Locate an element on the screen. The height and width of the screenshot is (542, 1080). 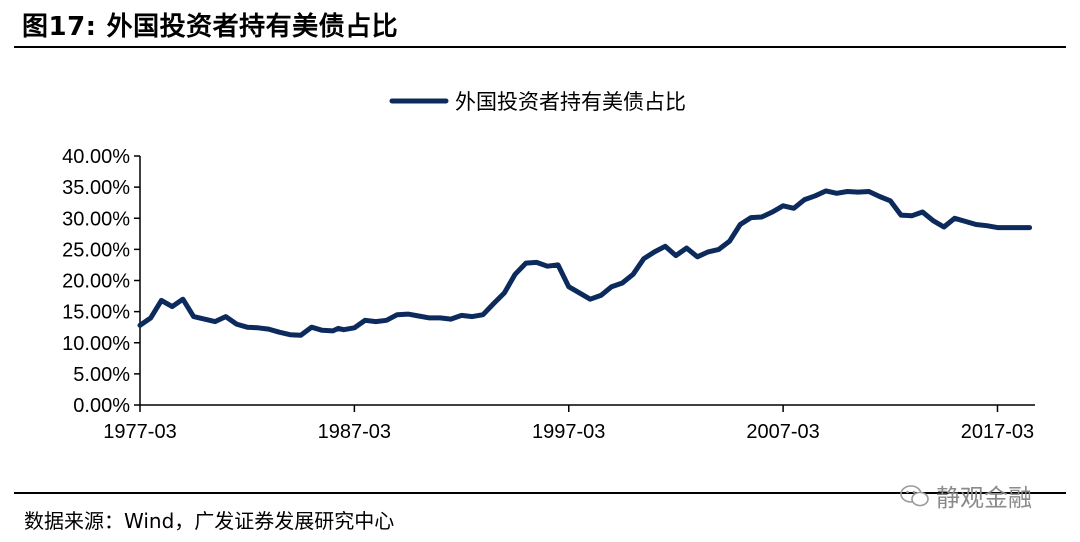
x-tick-label: 2007-03 is located at coordinates (782, 432).